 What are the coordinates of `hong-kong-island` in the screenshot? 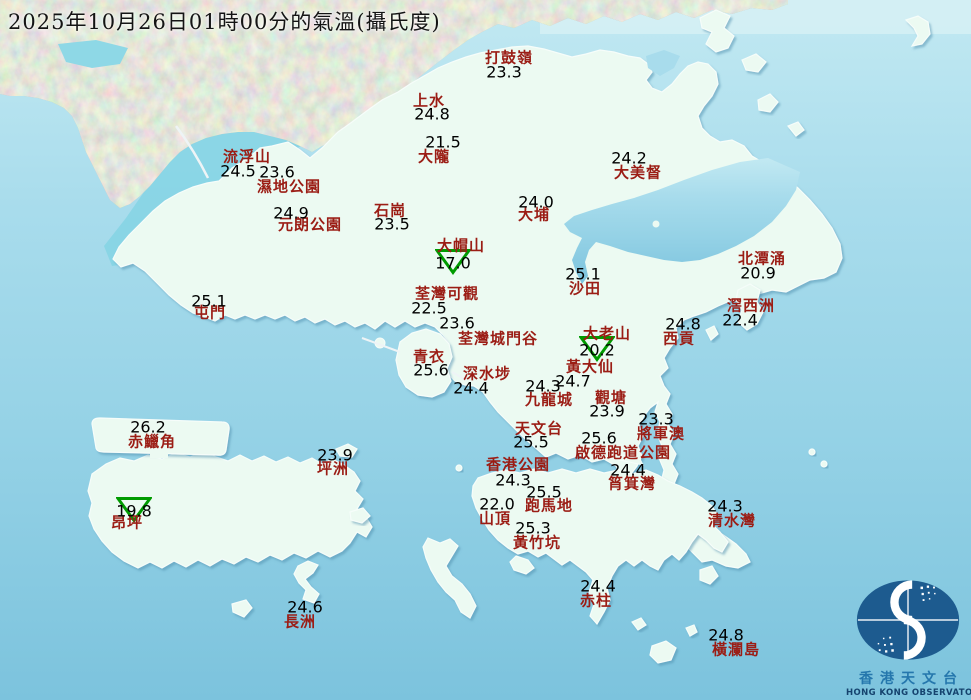 It's located at (600, 547).